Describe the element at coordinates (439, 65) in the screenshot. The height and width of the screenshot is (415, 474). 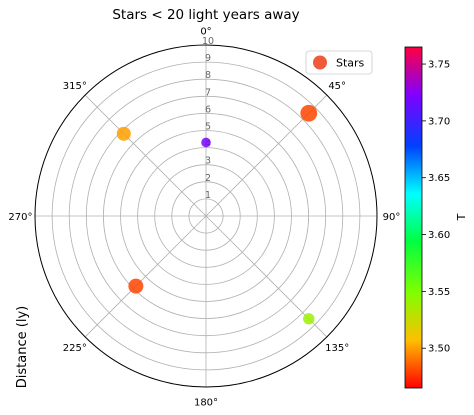
I see `colorbar-tick-label: 3.75` at that location.